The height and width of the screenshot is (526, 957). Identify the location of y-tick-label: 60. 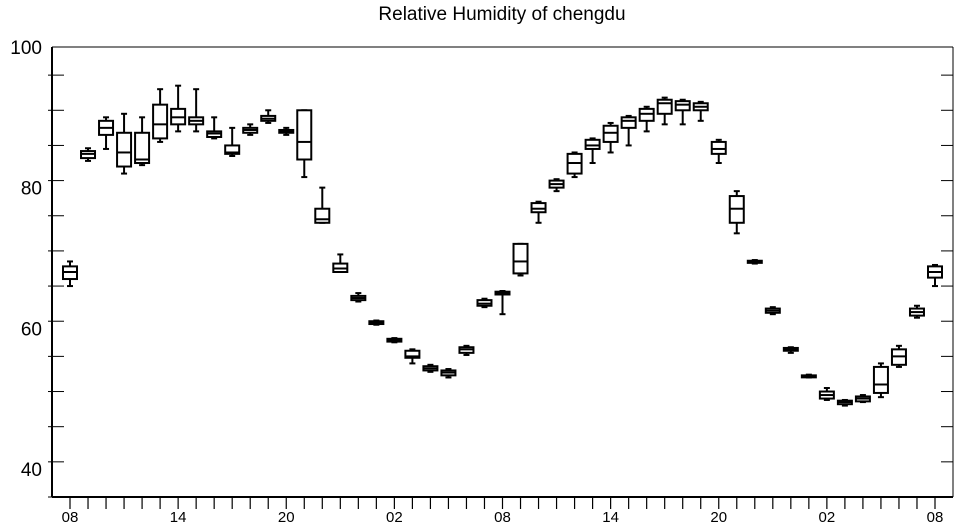
(31, 329).